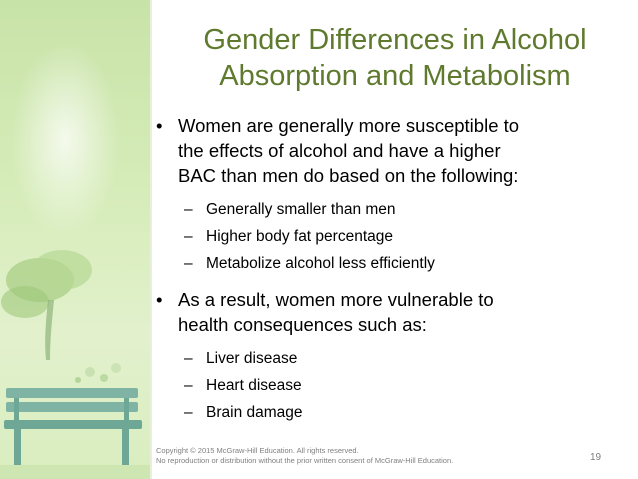 The height and width of the screenshot is (479, 638). Describe the element at coordinates (46, 305) in the screenshot. I see `tree-icon` at that location.